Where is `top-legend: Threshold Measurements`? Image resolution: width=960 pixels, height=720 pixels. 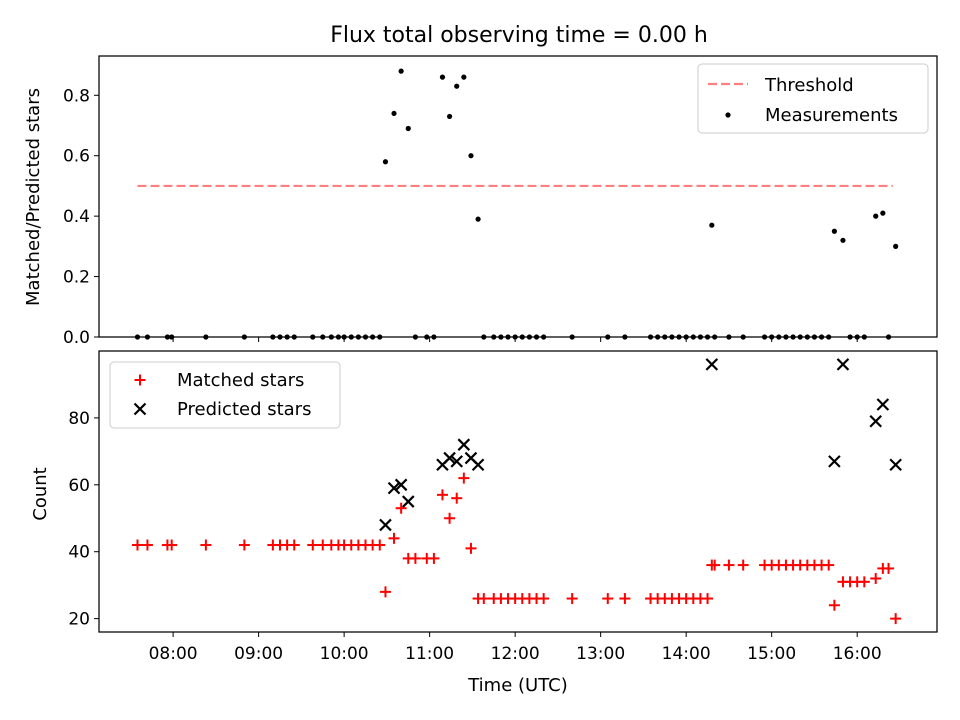 top-legend: Threshold Measurements is located at coordinates (813, 98).